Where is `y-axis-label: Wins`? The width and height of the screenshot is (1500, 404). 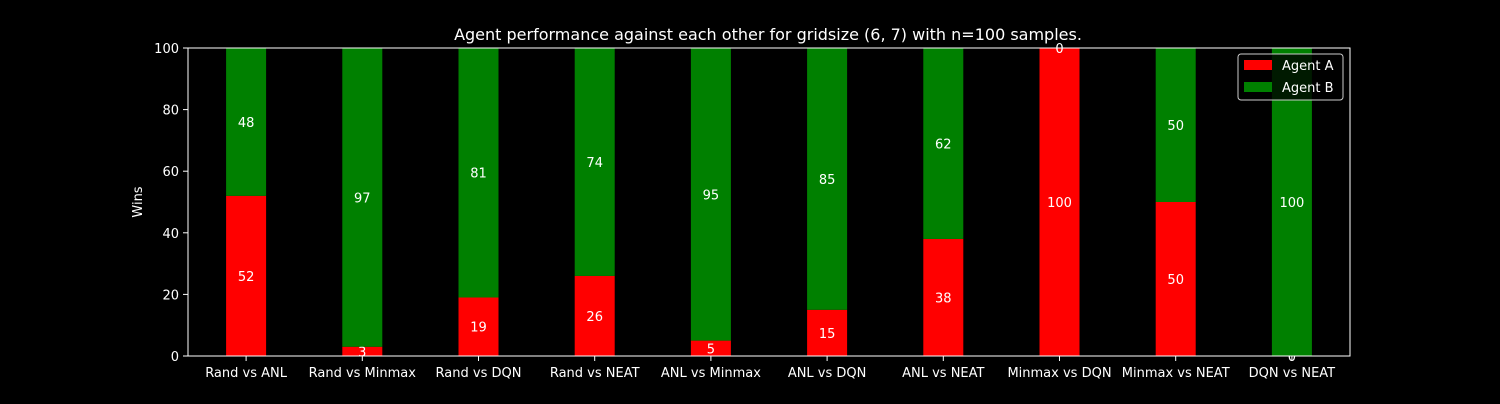 y-axis-label: Wins is located at coordinates (138, 201).